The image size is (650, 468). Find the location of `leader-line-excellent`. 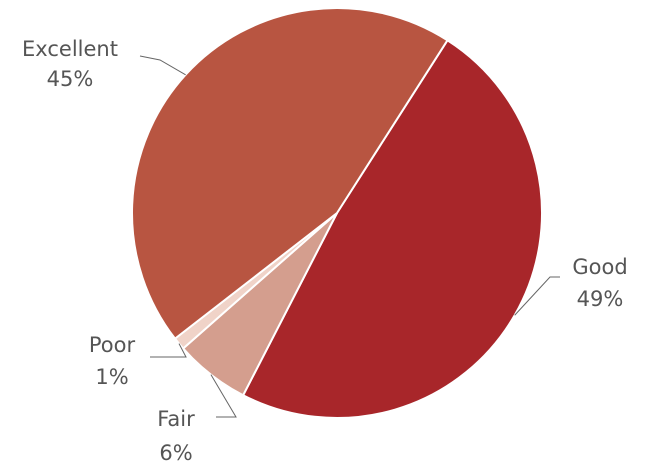

leader-line-excellent is located at coordinates (162, 65).